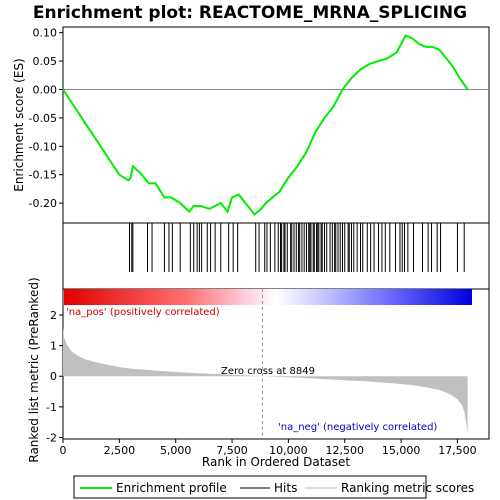 The width and height of the screenshot is (500, 500). I want to click on metric-y-tick-label: 2, so click(53, 315).